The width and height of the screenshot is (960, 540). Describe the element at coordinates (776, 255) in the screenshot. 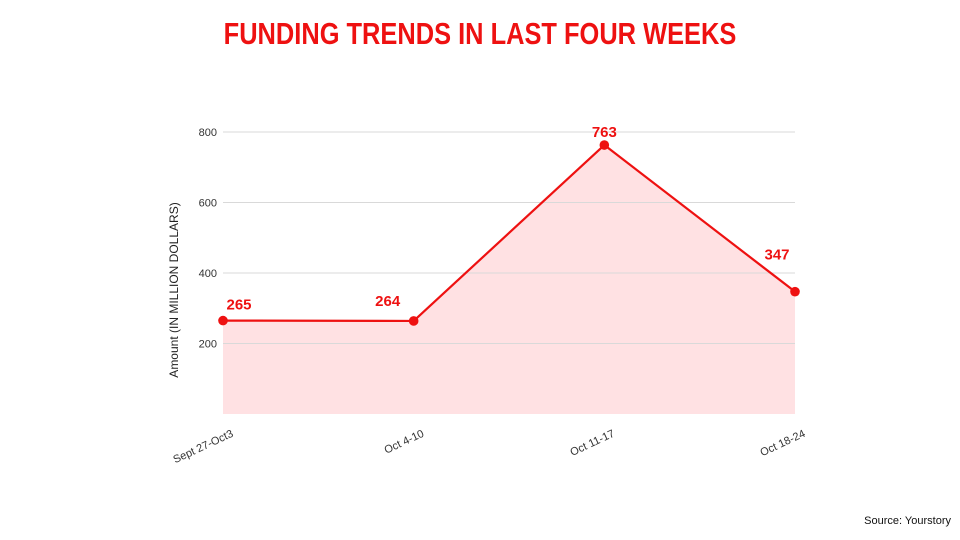

I see `data-label: 347` at that location.